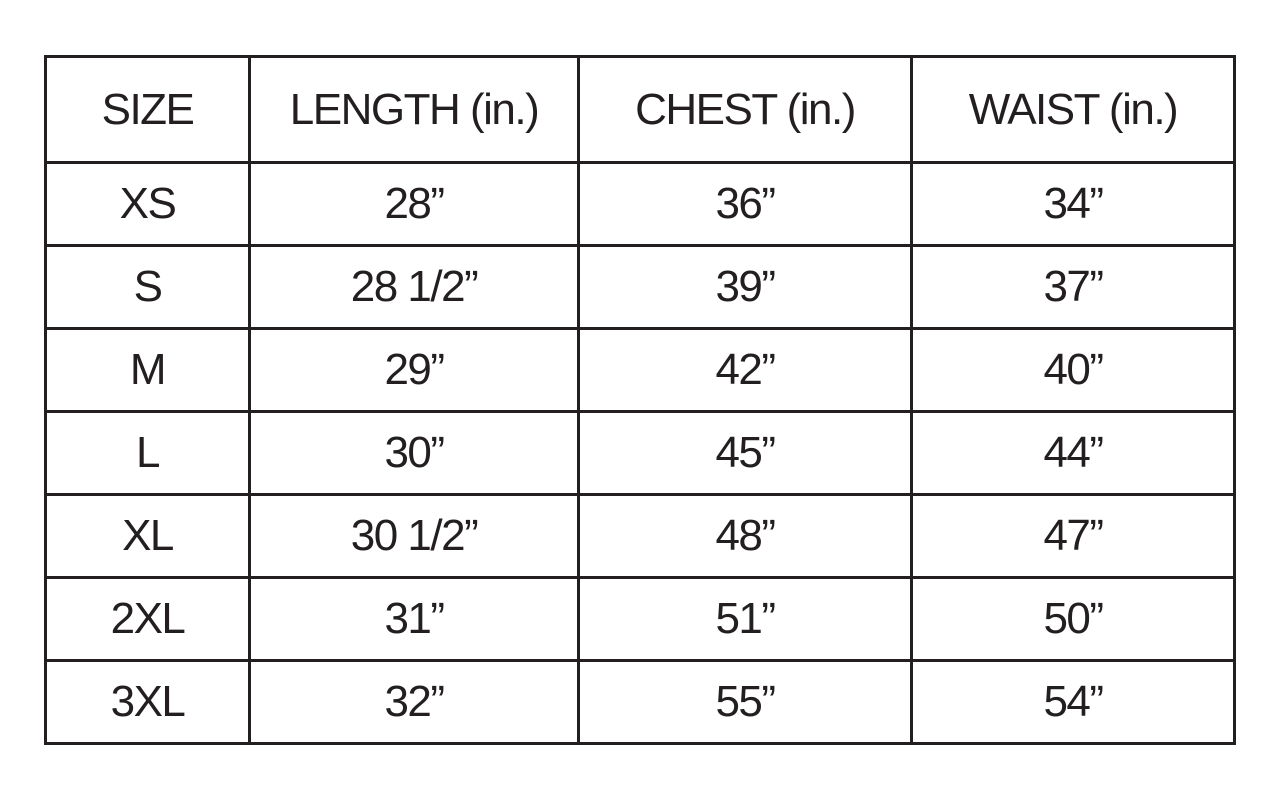 This screenshot has width=1276, height=807. I want to click on cell-size: XS, so click(147, 204).